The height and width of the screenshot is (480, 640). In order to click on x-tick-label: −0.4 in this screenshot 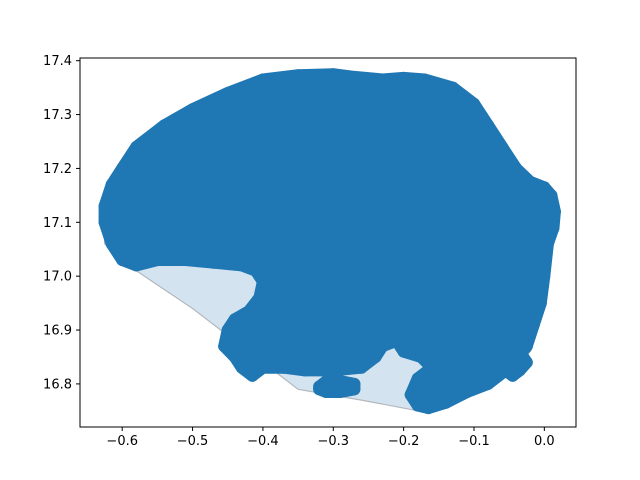, I will do `click(263, 441)`.